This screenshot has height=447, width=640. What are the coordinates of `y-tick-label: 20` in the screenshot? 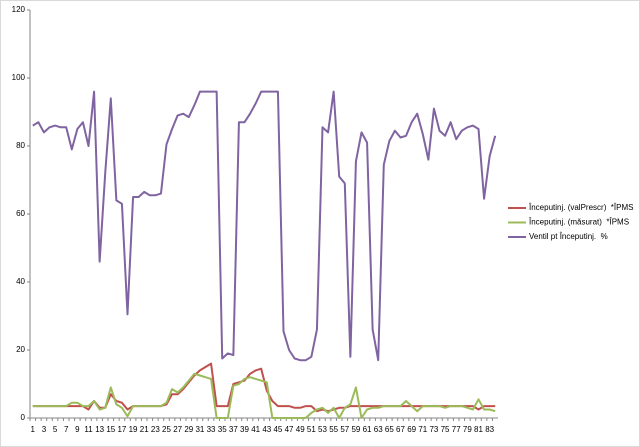 It's located at (20, 349).